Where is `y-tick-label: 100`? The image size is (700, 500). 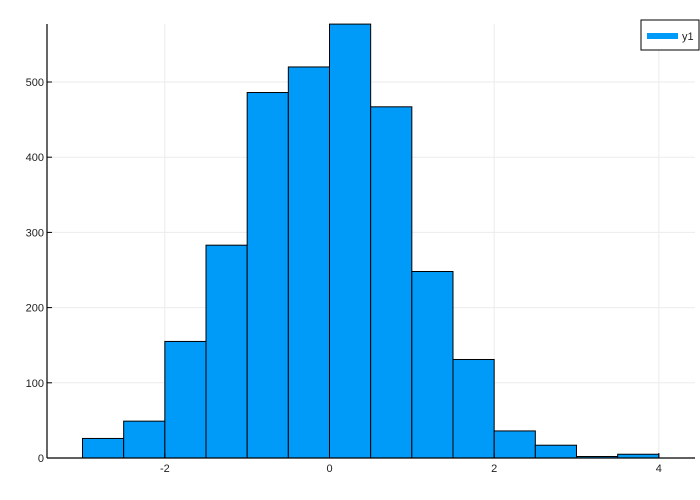 y-tick-label: 100 is located at coordinates (35, 384).